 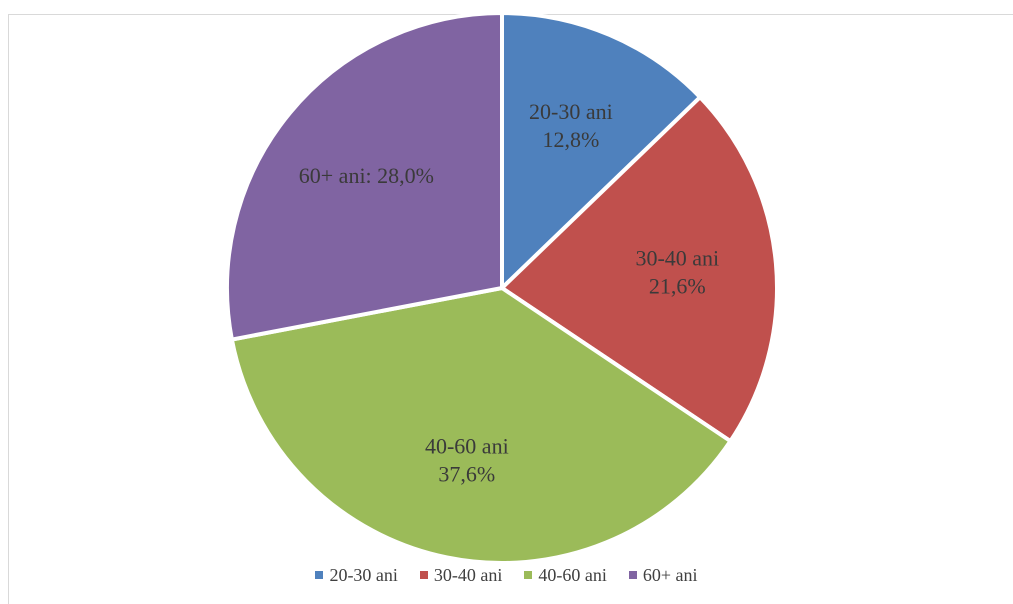 I want to click on data-label-30-40: 30-40 ani 21,6%, so click(x=677, y=272).